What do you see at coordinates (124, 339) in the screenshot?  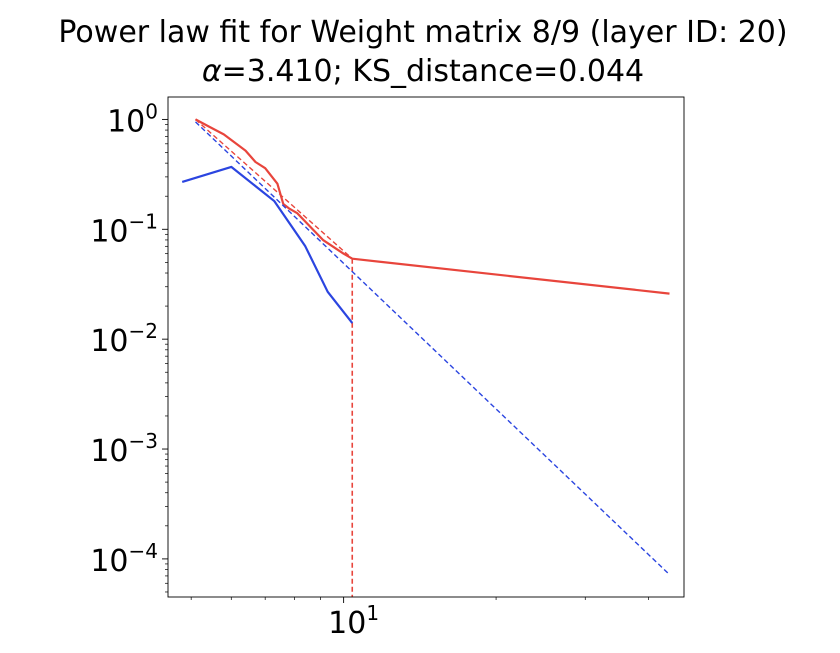 I see `y-tick-label-2: 10⁻²` at bounding box center [124, 339].